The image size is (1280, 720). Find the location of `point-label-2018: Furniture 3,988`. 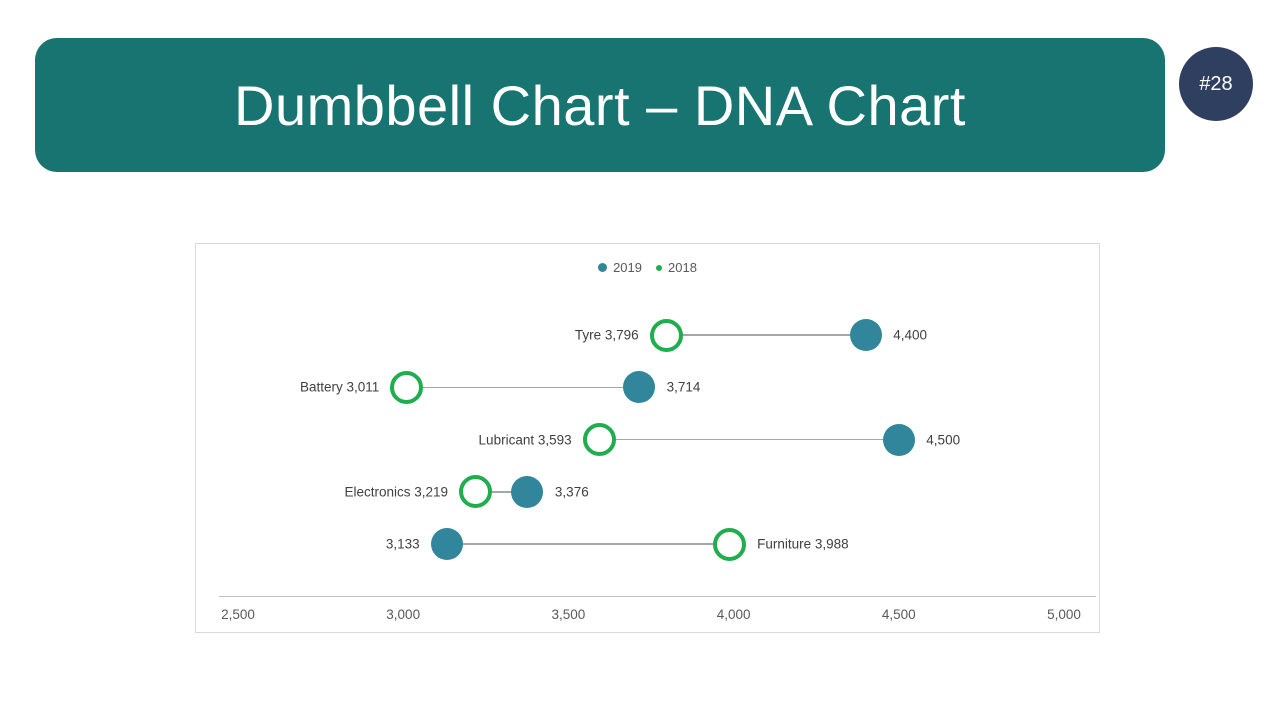

point-label-2018: Furniture 3,988 is located at coordinates (803, 544).